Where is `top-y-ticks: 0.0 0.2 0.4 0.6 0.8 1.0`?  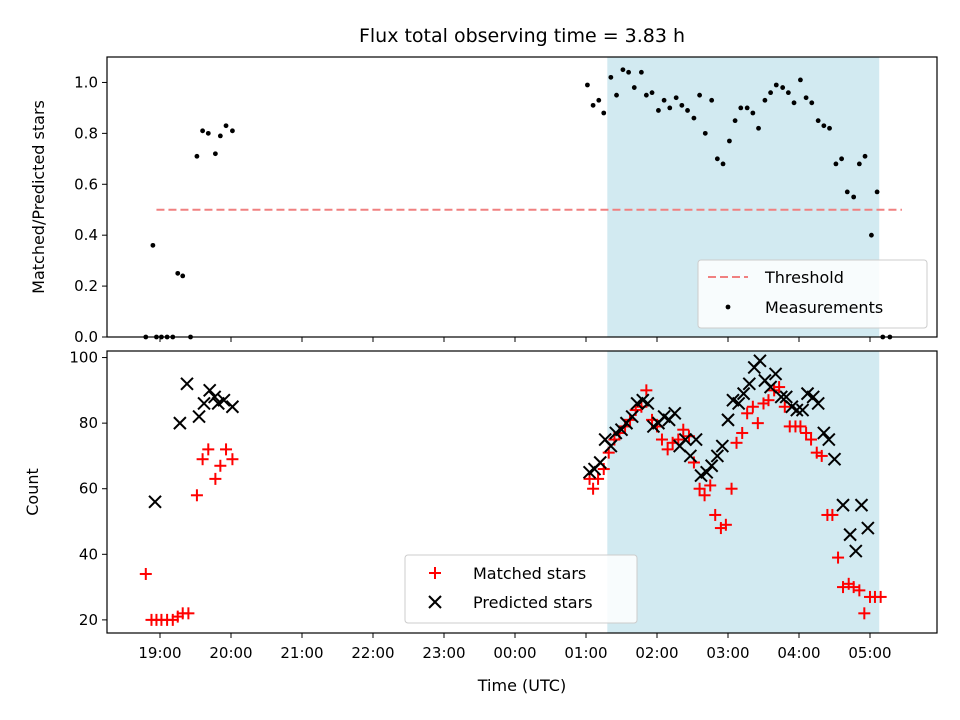 top-y-ticks: 0.0 0.2 0.4 0.6 0.8 1.0 is located at coordinates (90, 209).